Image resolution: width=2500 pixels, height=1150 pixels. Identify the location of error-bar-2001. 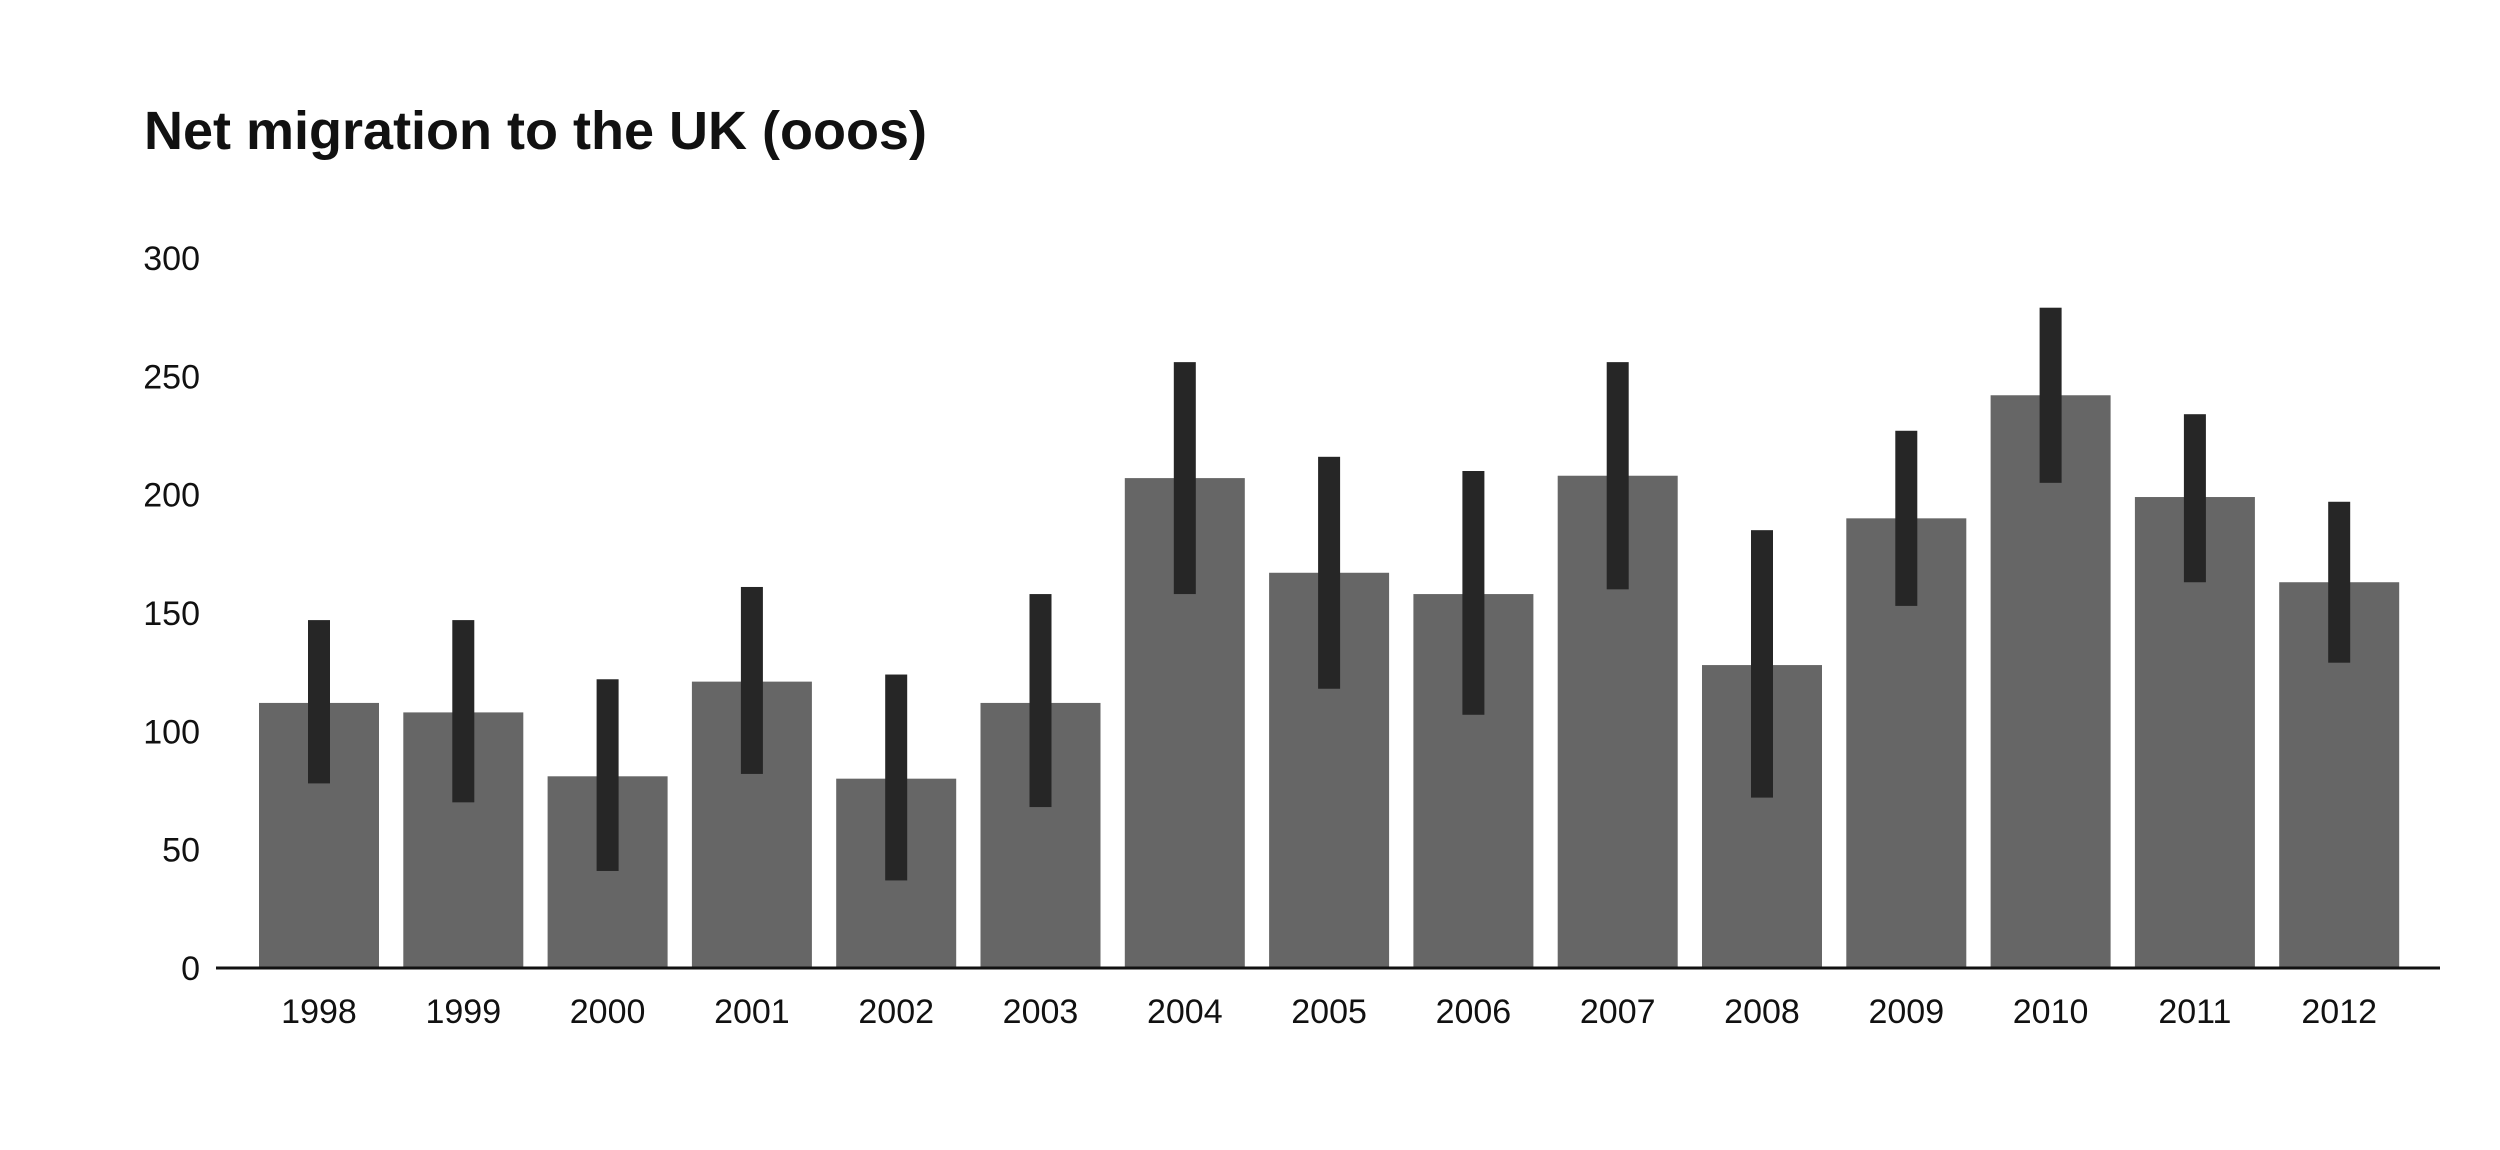
(751, 680).